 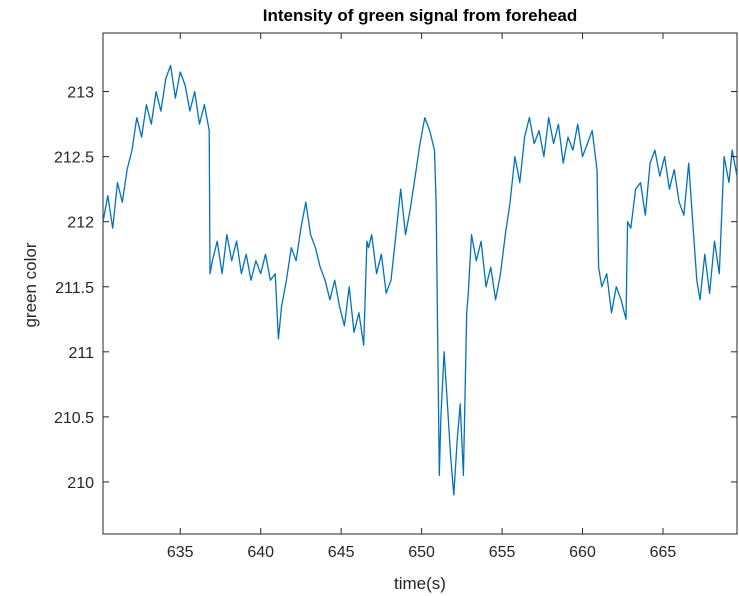 I want to click on y-tick-label: 211, so click(x=81, y=353).